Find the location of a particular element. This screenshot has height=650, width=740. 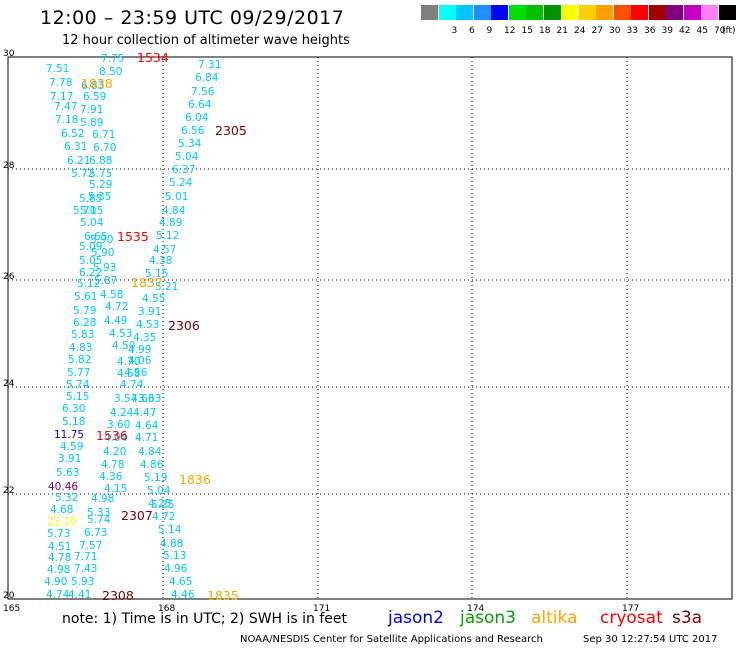

wave-height-label: 4.74 is located at coordinates (132, 385).